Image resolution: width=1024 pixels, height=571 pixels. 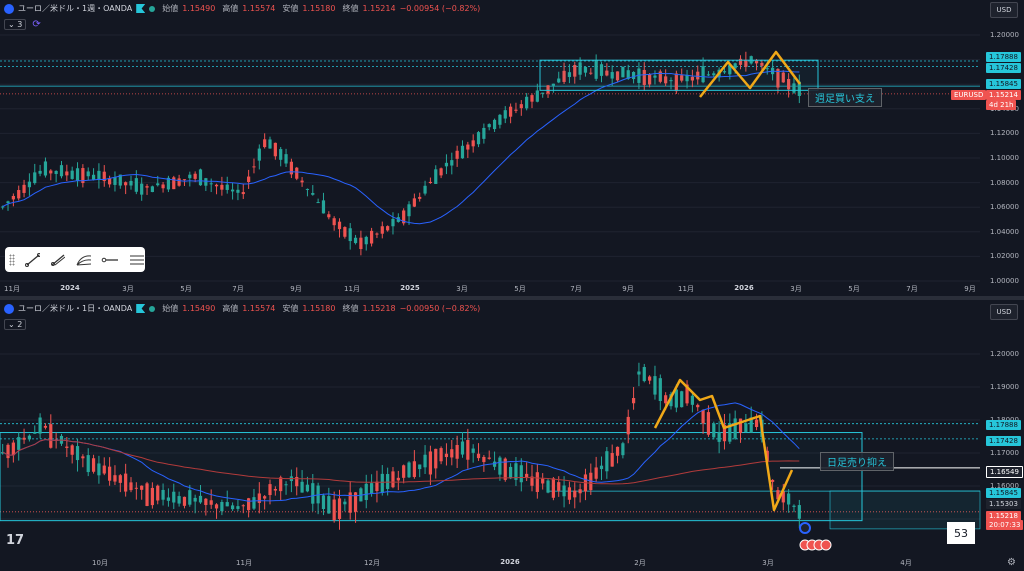 I want to click on indicator-toggle: ⌄ 2, so click(x=15, y=324).